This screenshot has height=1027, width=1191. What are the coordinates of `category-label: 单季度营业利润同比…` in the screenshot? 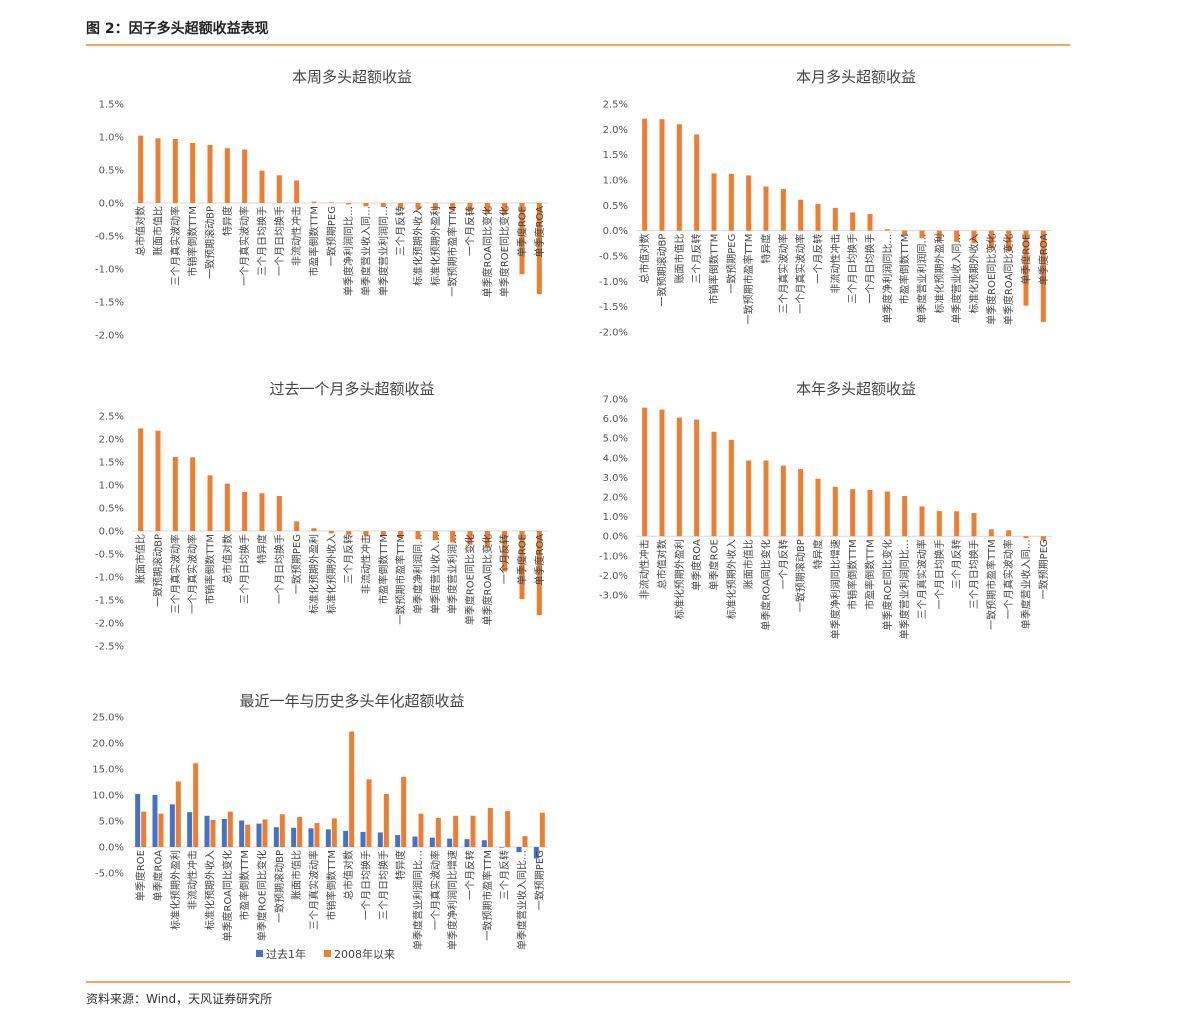 It's located at (904, 589).